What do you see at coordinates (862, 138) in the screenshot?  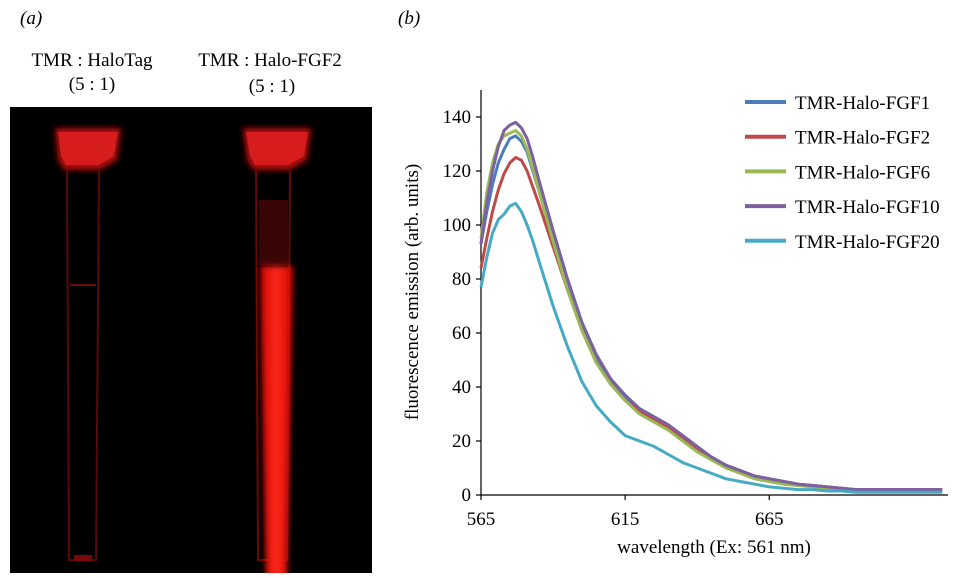 I see `legend-label: TMR-Halo-FGF2` at bounding box center [862, 138].